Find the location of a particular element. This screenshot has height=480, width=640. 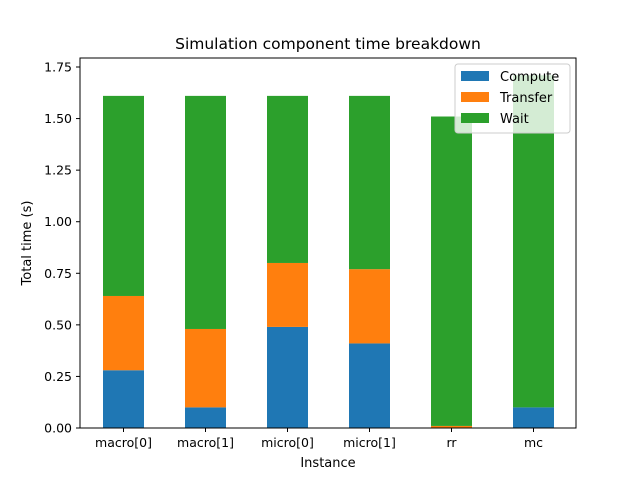

x-tick-label: mc is located at coordinates (533, 442).